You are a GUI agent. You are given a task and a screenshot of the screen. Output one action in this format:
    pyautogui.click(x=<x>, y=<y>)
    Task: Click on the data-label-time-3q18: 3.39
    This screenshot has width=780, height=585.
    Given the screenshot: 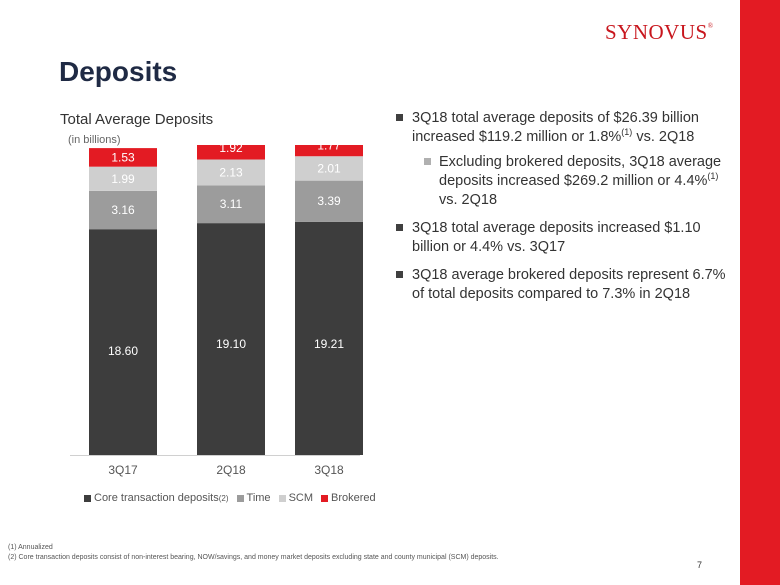 What is the action you would take?
    pyautogui.click(x=329, y=201)
    